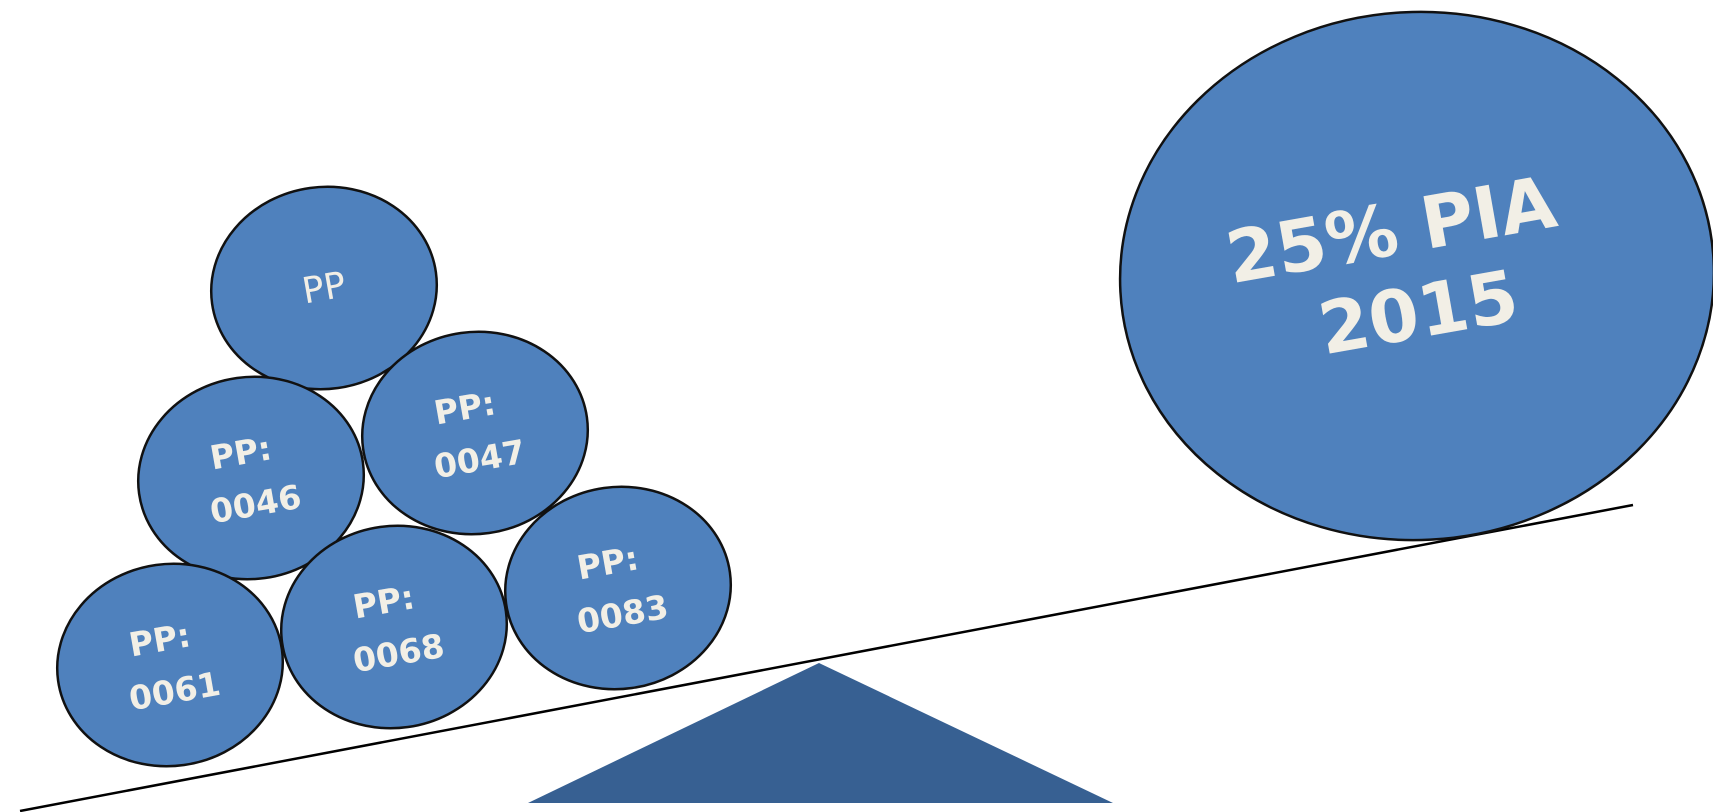 This screenshot has width=1713, height=812. I want to click on ball-pp-line-1: PP, so click(324, 289).